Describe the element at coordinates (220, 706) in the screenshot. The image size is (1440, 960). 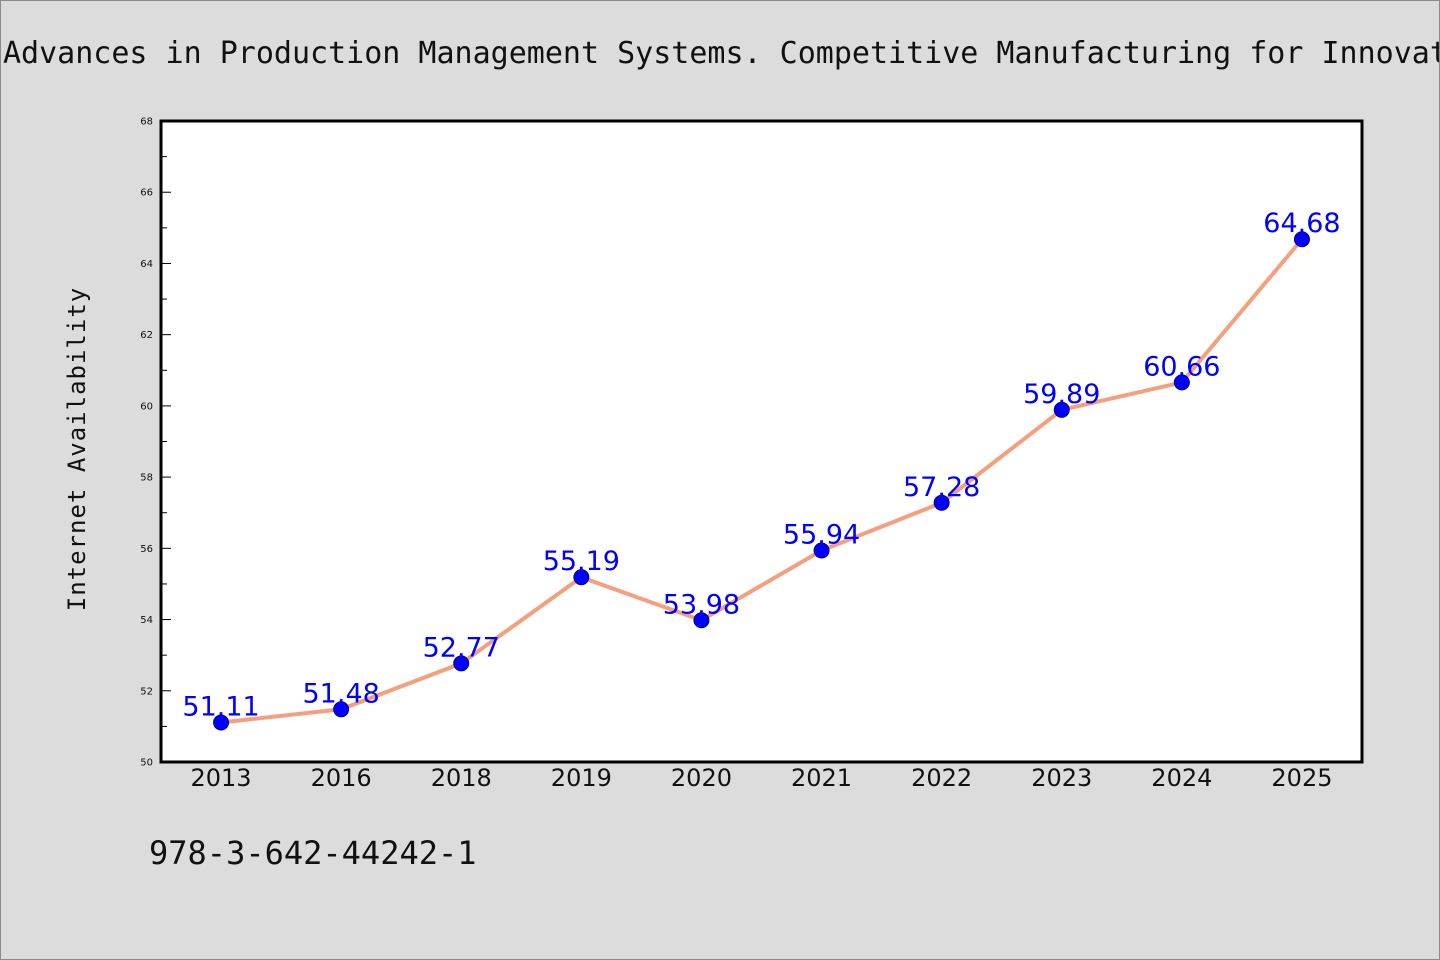
I see `data-label: 51.11` at that location.